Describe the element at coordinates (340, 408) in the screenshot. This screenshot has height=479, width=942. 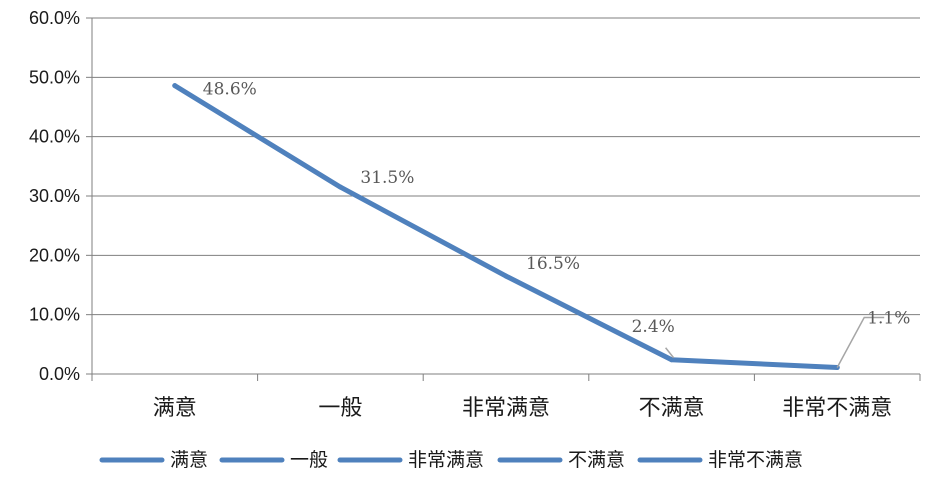
I see `x-tick-label: 一般` at that location.